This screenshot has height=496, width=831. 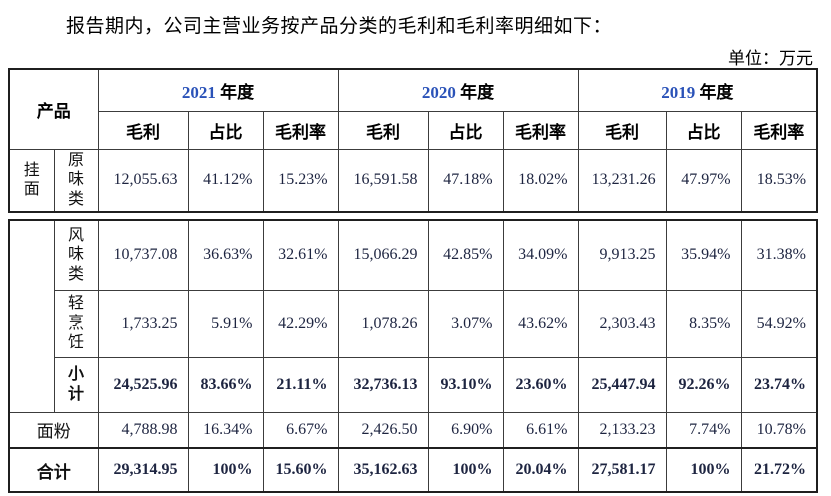 What do you see at coordinates (383, 180) in the screenshot?
I see `data-cell: 16,591.58` at bounding box center [383, 180].